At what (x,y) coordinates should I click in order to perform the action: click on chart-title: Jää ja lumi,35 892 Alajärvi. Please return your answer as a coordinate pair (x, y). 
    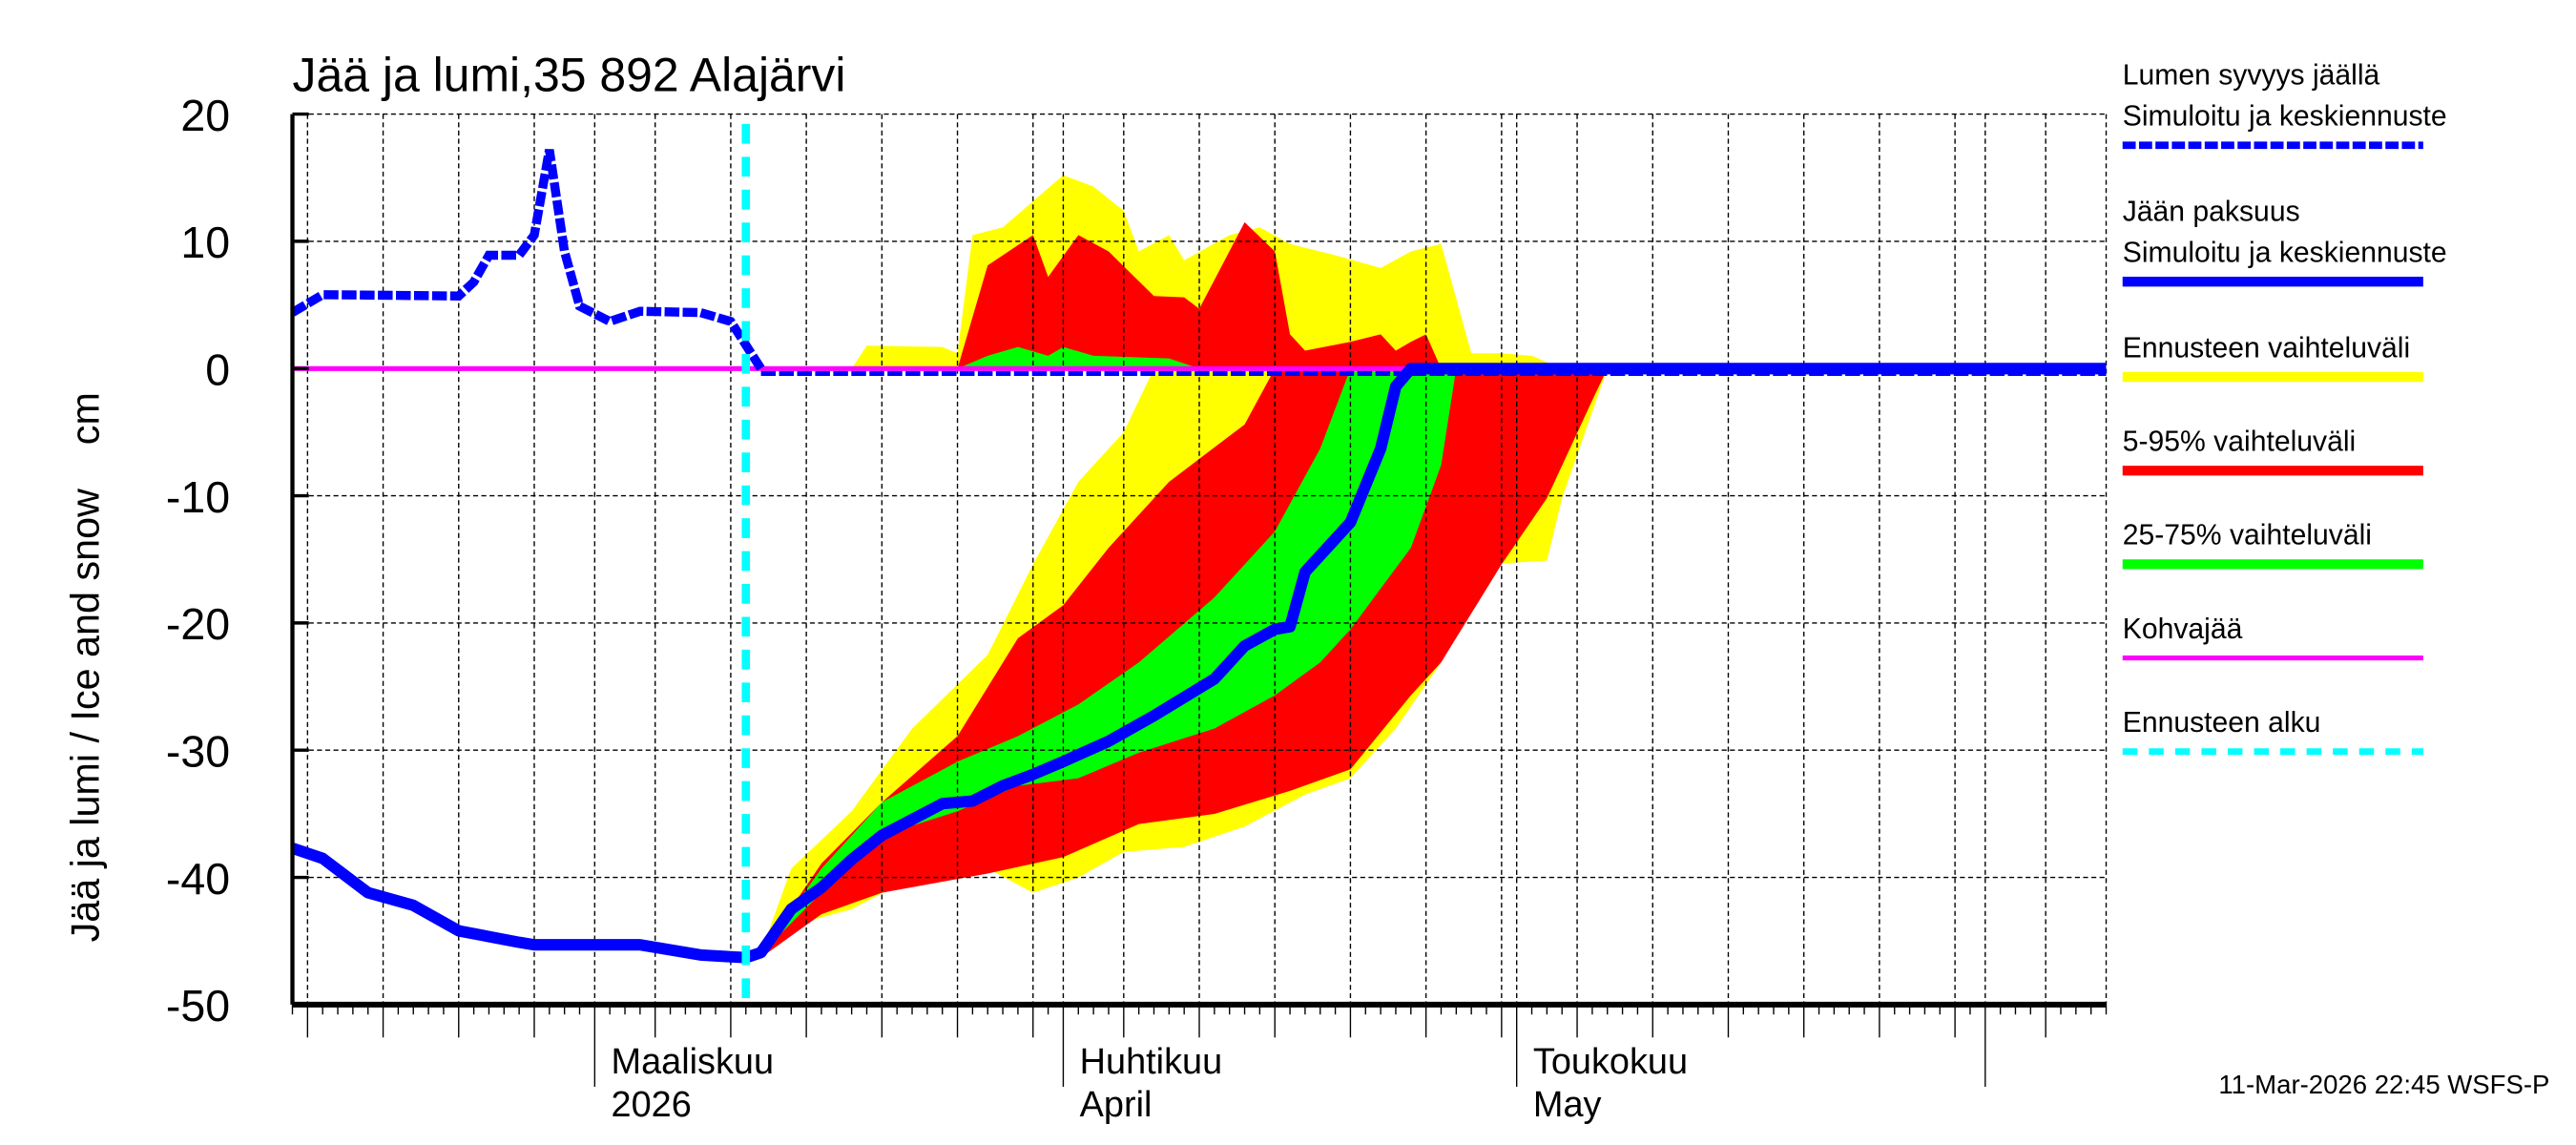
    Looking at the image, I should click on (569, 74).